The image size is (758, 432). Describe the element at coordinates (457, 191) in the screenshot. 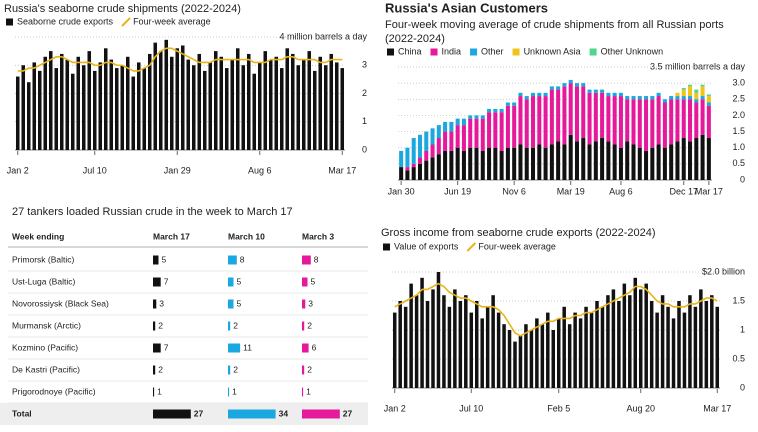

I see `x-tick-label: Jun 19` at that location.